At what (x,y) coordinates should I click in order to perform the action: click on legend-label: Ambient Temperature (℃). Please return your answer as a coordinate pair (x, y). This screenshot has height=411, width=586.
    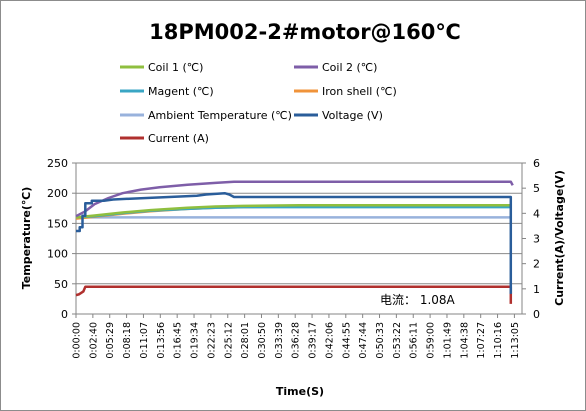
    Looking at the image, I should click on (220, 115).